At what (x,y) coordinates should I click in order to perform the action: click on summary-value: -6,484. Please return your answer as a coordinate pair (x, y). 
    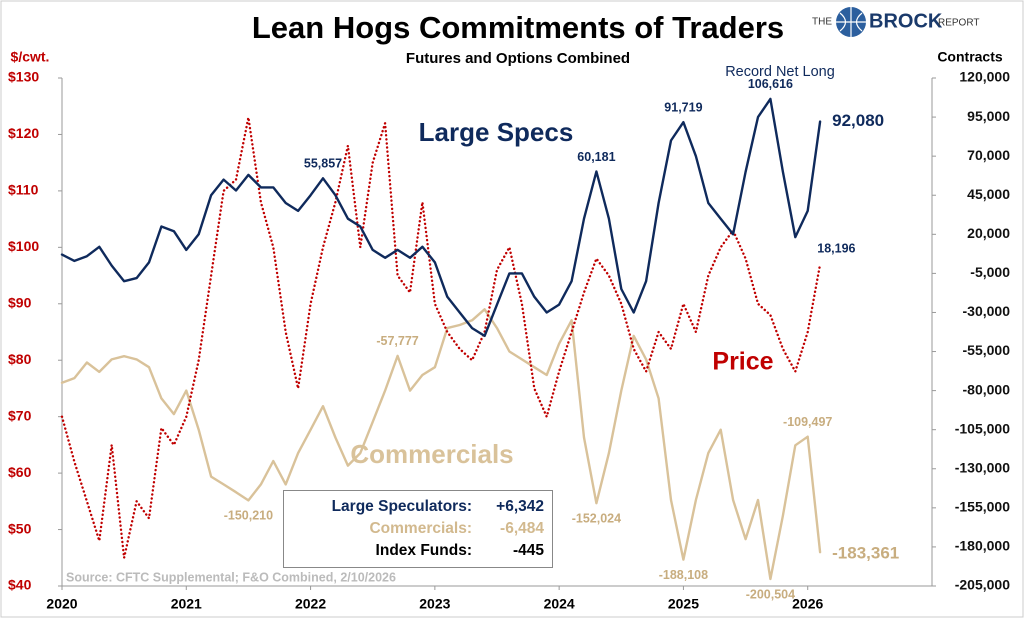
    Looking at the image, I should click on (522, 528).